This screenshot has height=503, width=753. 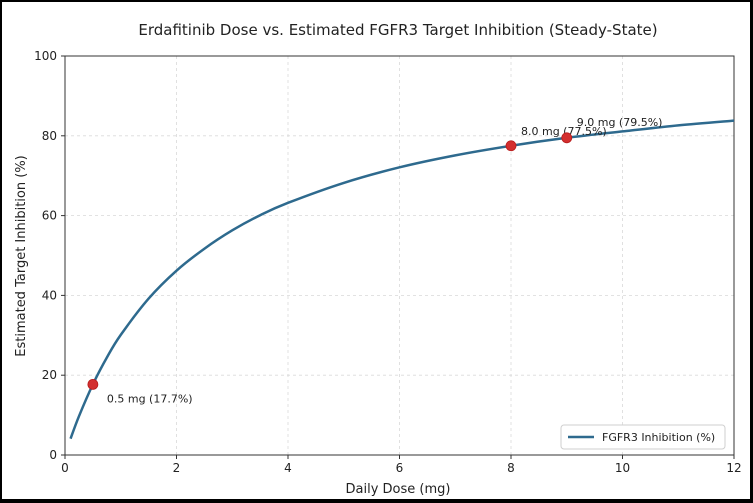 What do you see at coordinates (511, 468) in the screenshot?
I see `x-tick-label: 8` at bounding box center [511, 468].